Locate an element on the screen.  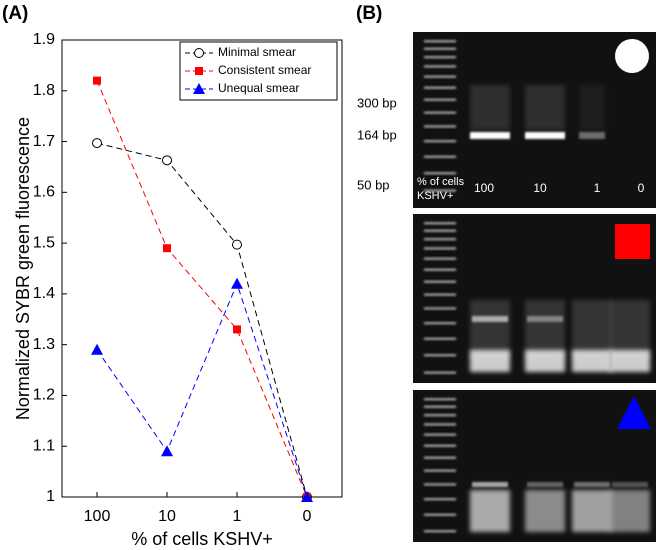
y-tick-label: 1.1 is located at coordinates (44, 445).